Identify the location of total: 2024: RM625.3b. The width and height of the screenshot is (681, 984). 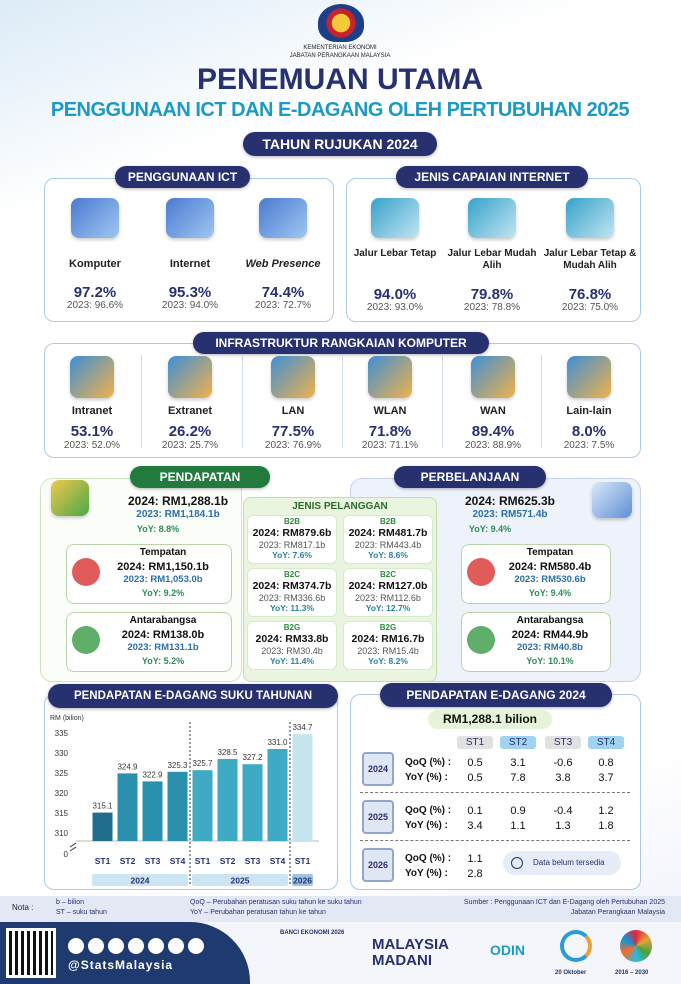
(510, 501).